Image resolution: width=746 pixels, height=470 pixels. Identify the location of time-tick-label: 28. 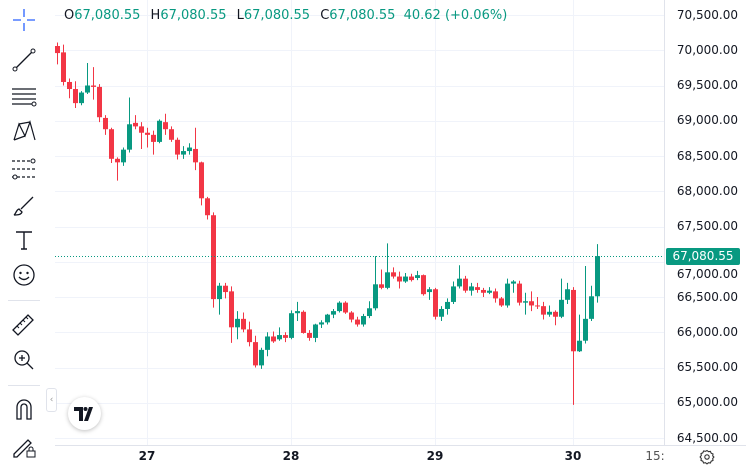
(291, 456).